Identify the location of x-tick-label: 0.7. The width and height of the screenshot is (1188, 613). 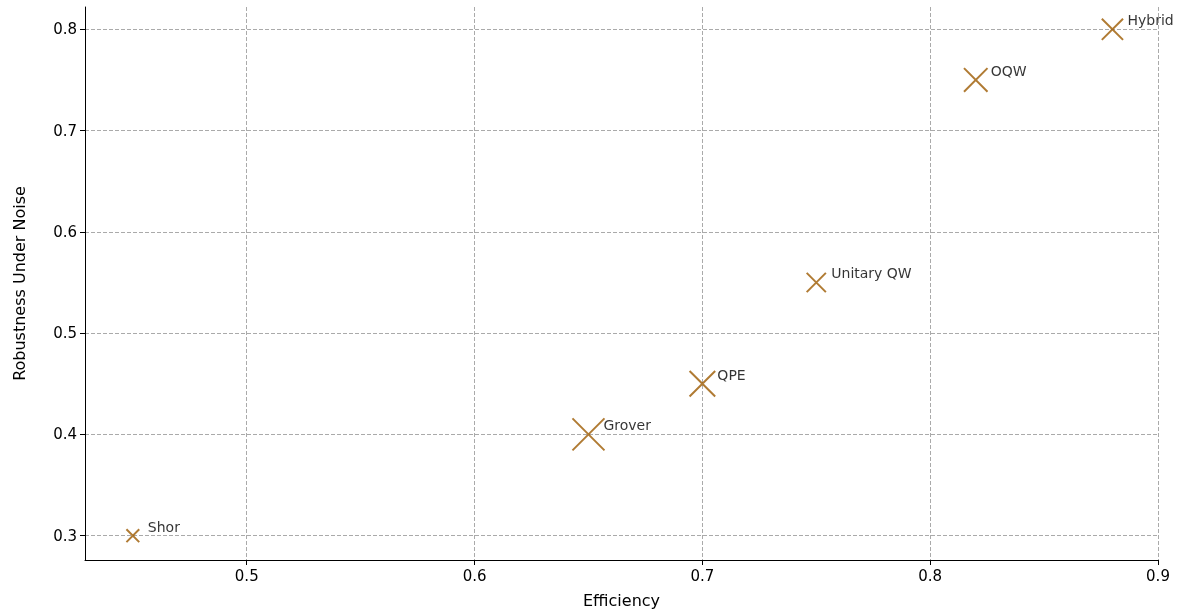
(702, 575).